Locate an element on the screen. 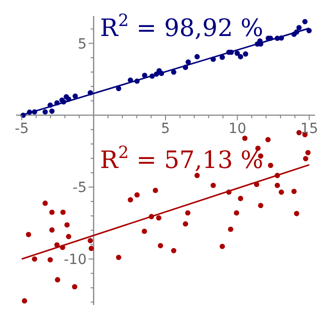  x-tick-label: 15 is located at coordinates (309, 129).